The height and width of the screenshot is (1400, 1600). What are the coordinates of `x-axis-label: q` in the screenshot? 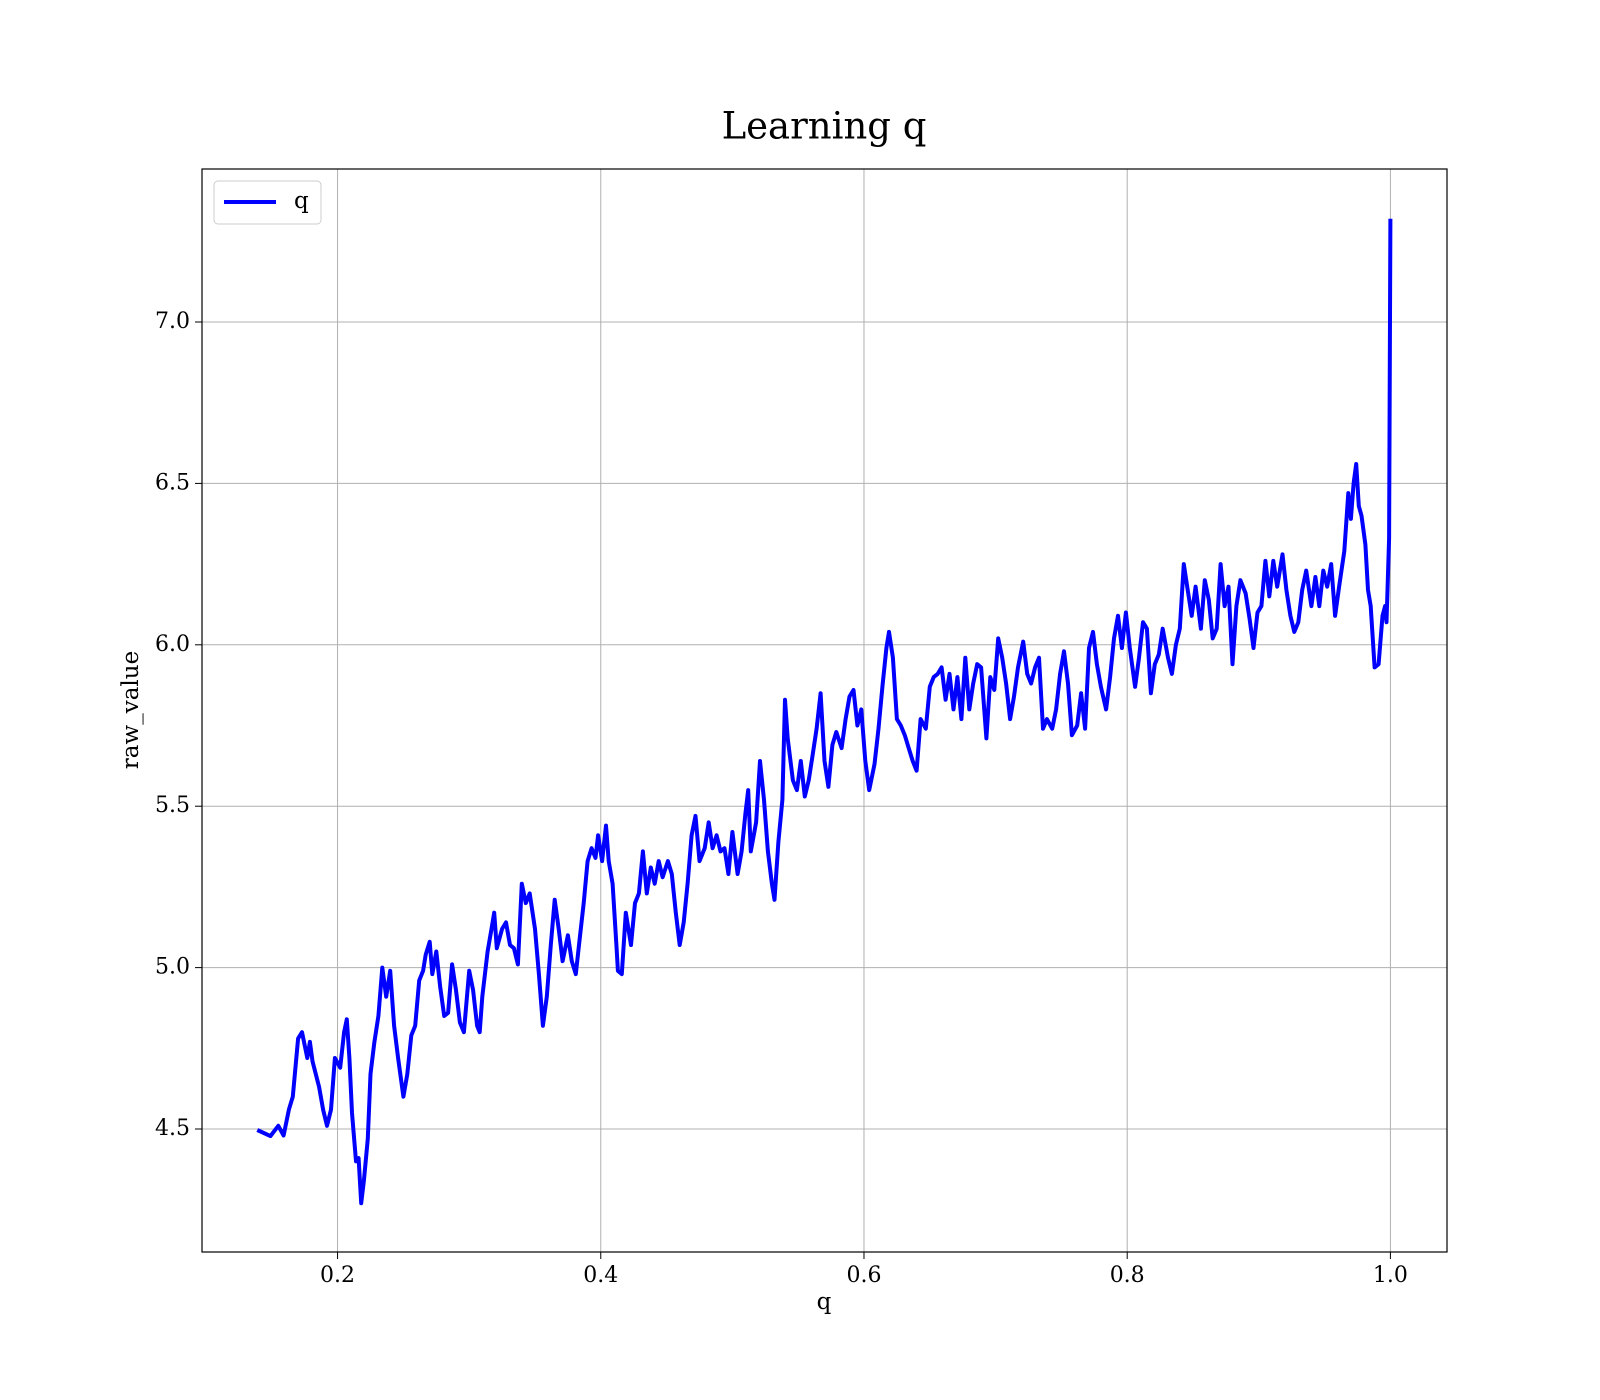 It's located at (824, 1302).